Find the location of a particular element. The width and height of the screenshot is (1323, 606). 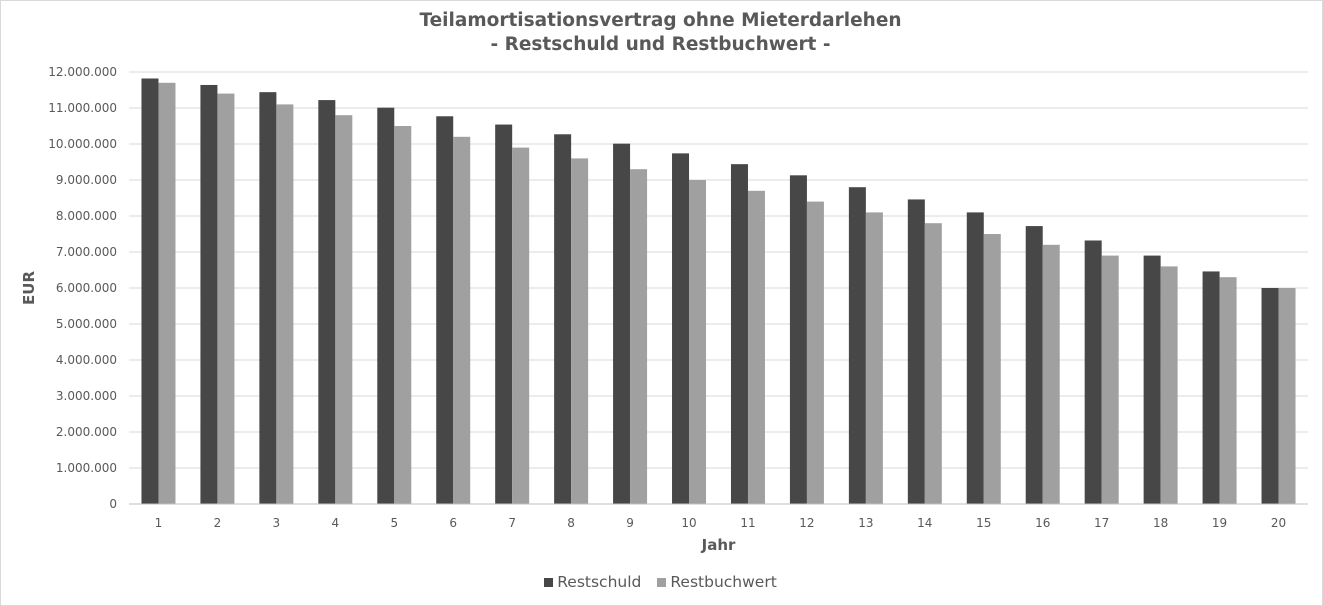

y-tick-label: 2.000.000 is located at coordinates (86, 432).